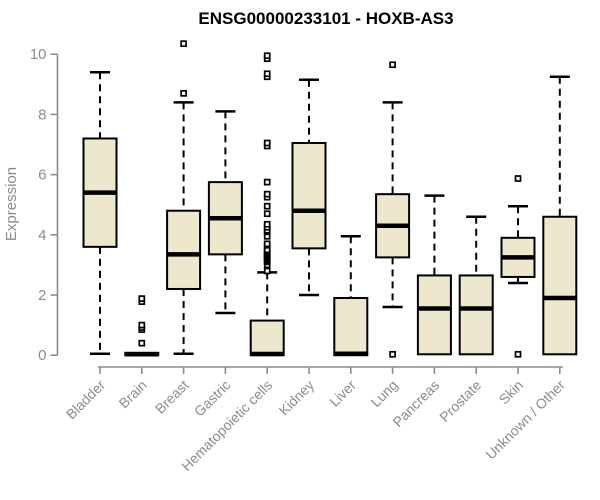  What do you see at coordinates (383, 393) in the screenshot?
I see `x-tick-label: Lung` at bounding box center [383, 393].